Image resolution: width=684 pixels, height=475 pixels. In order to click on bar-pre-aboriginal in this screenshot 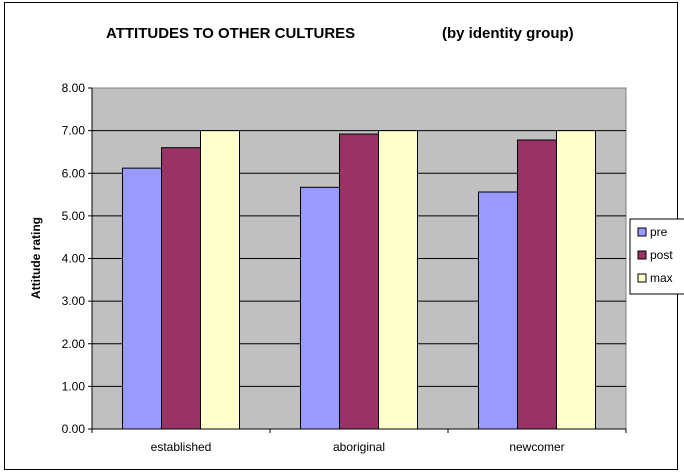, I will do `click(320, 308)`.